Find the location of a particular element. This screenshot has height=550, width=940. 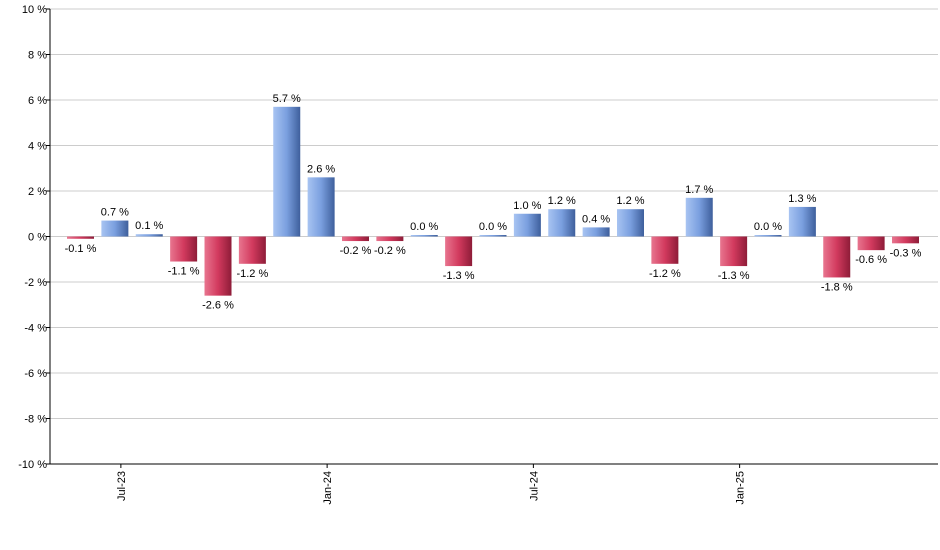

bar-value-label: -0.1 % is located at coordinates (81, 249).